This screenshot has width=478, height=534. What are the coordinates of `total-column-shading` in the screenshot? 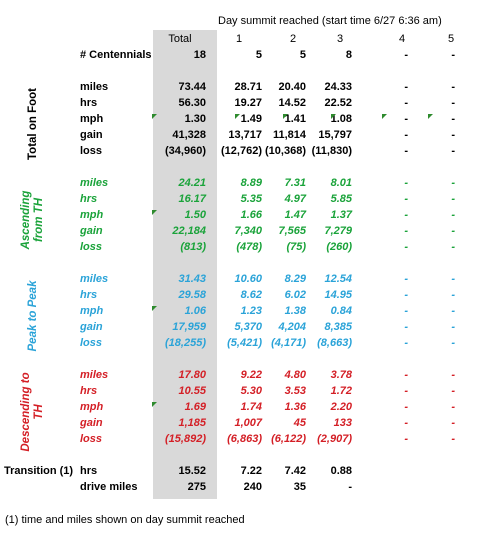 It's located at (185, 264).